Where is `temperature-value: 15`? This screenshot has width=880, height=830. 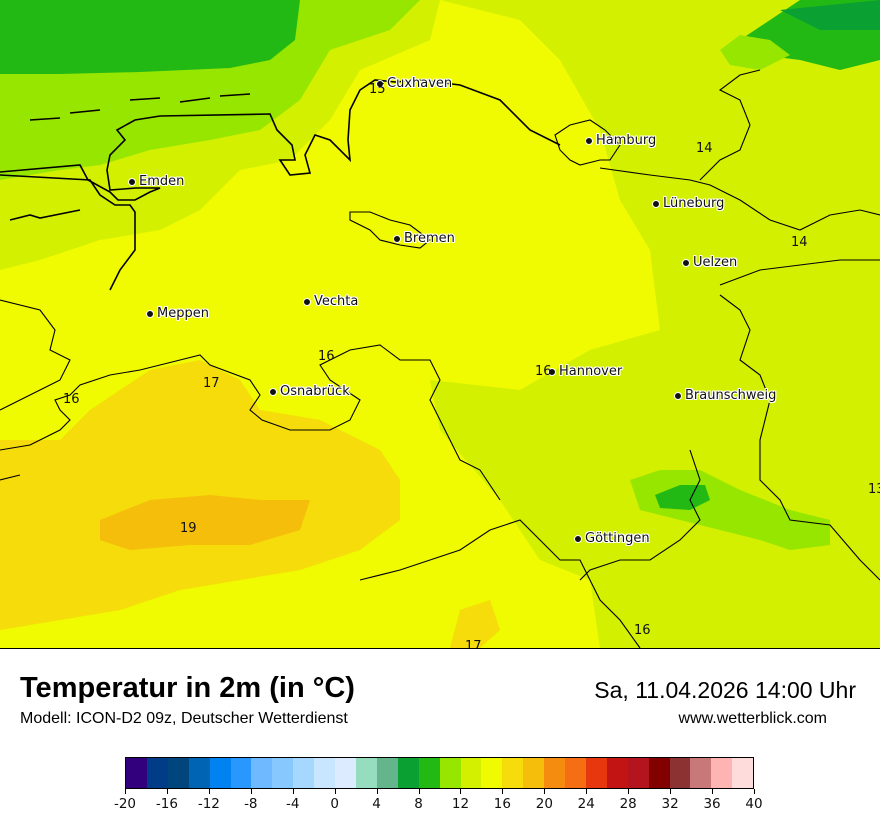
temperature-value: 15 is located at coordinates (377, 89).